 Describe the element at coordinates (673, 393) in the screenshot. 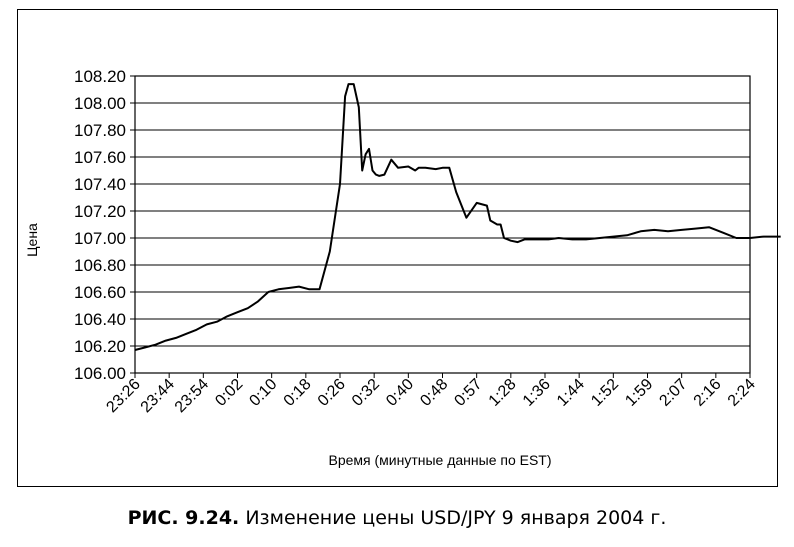

I see `x-tick-label: 2:07` at that location.